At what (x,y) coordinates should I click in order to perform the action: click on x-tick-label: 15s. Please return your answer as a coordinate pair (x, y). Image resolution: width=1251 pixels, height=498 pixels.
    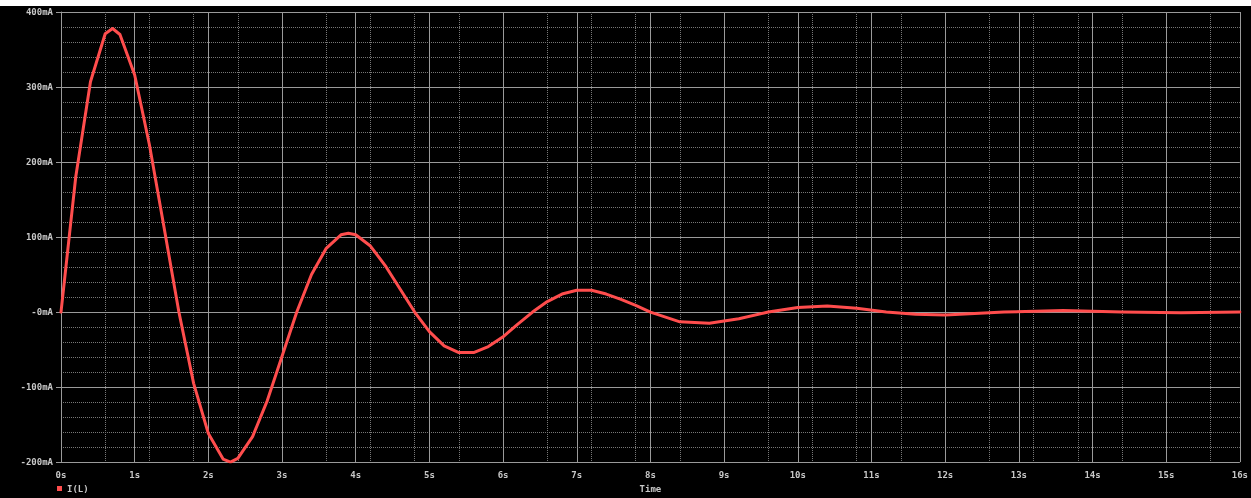
    Looking at the image, I should click on (1166, 474).